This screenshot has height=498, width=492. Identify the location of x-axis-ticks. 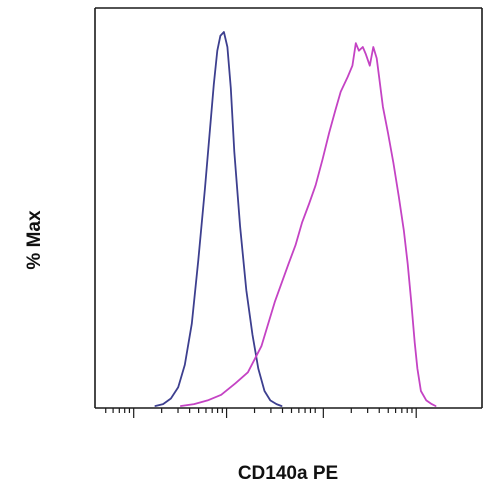
(261, 413).